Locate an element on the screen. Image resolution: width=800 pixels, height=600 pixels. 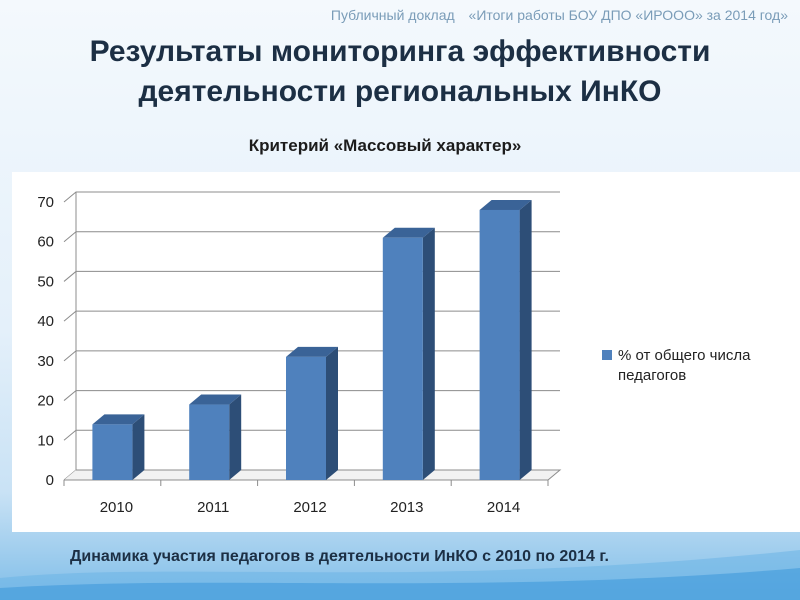
x-tick-label: 2011 is located at coordinates (213, 507).